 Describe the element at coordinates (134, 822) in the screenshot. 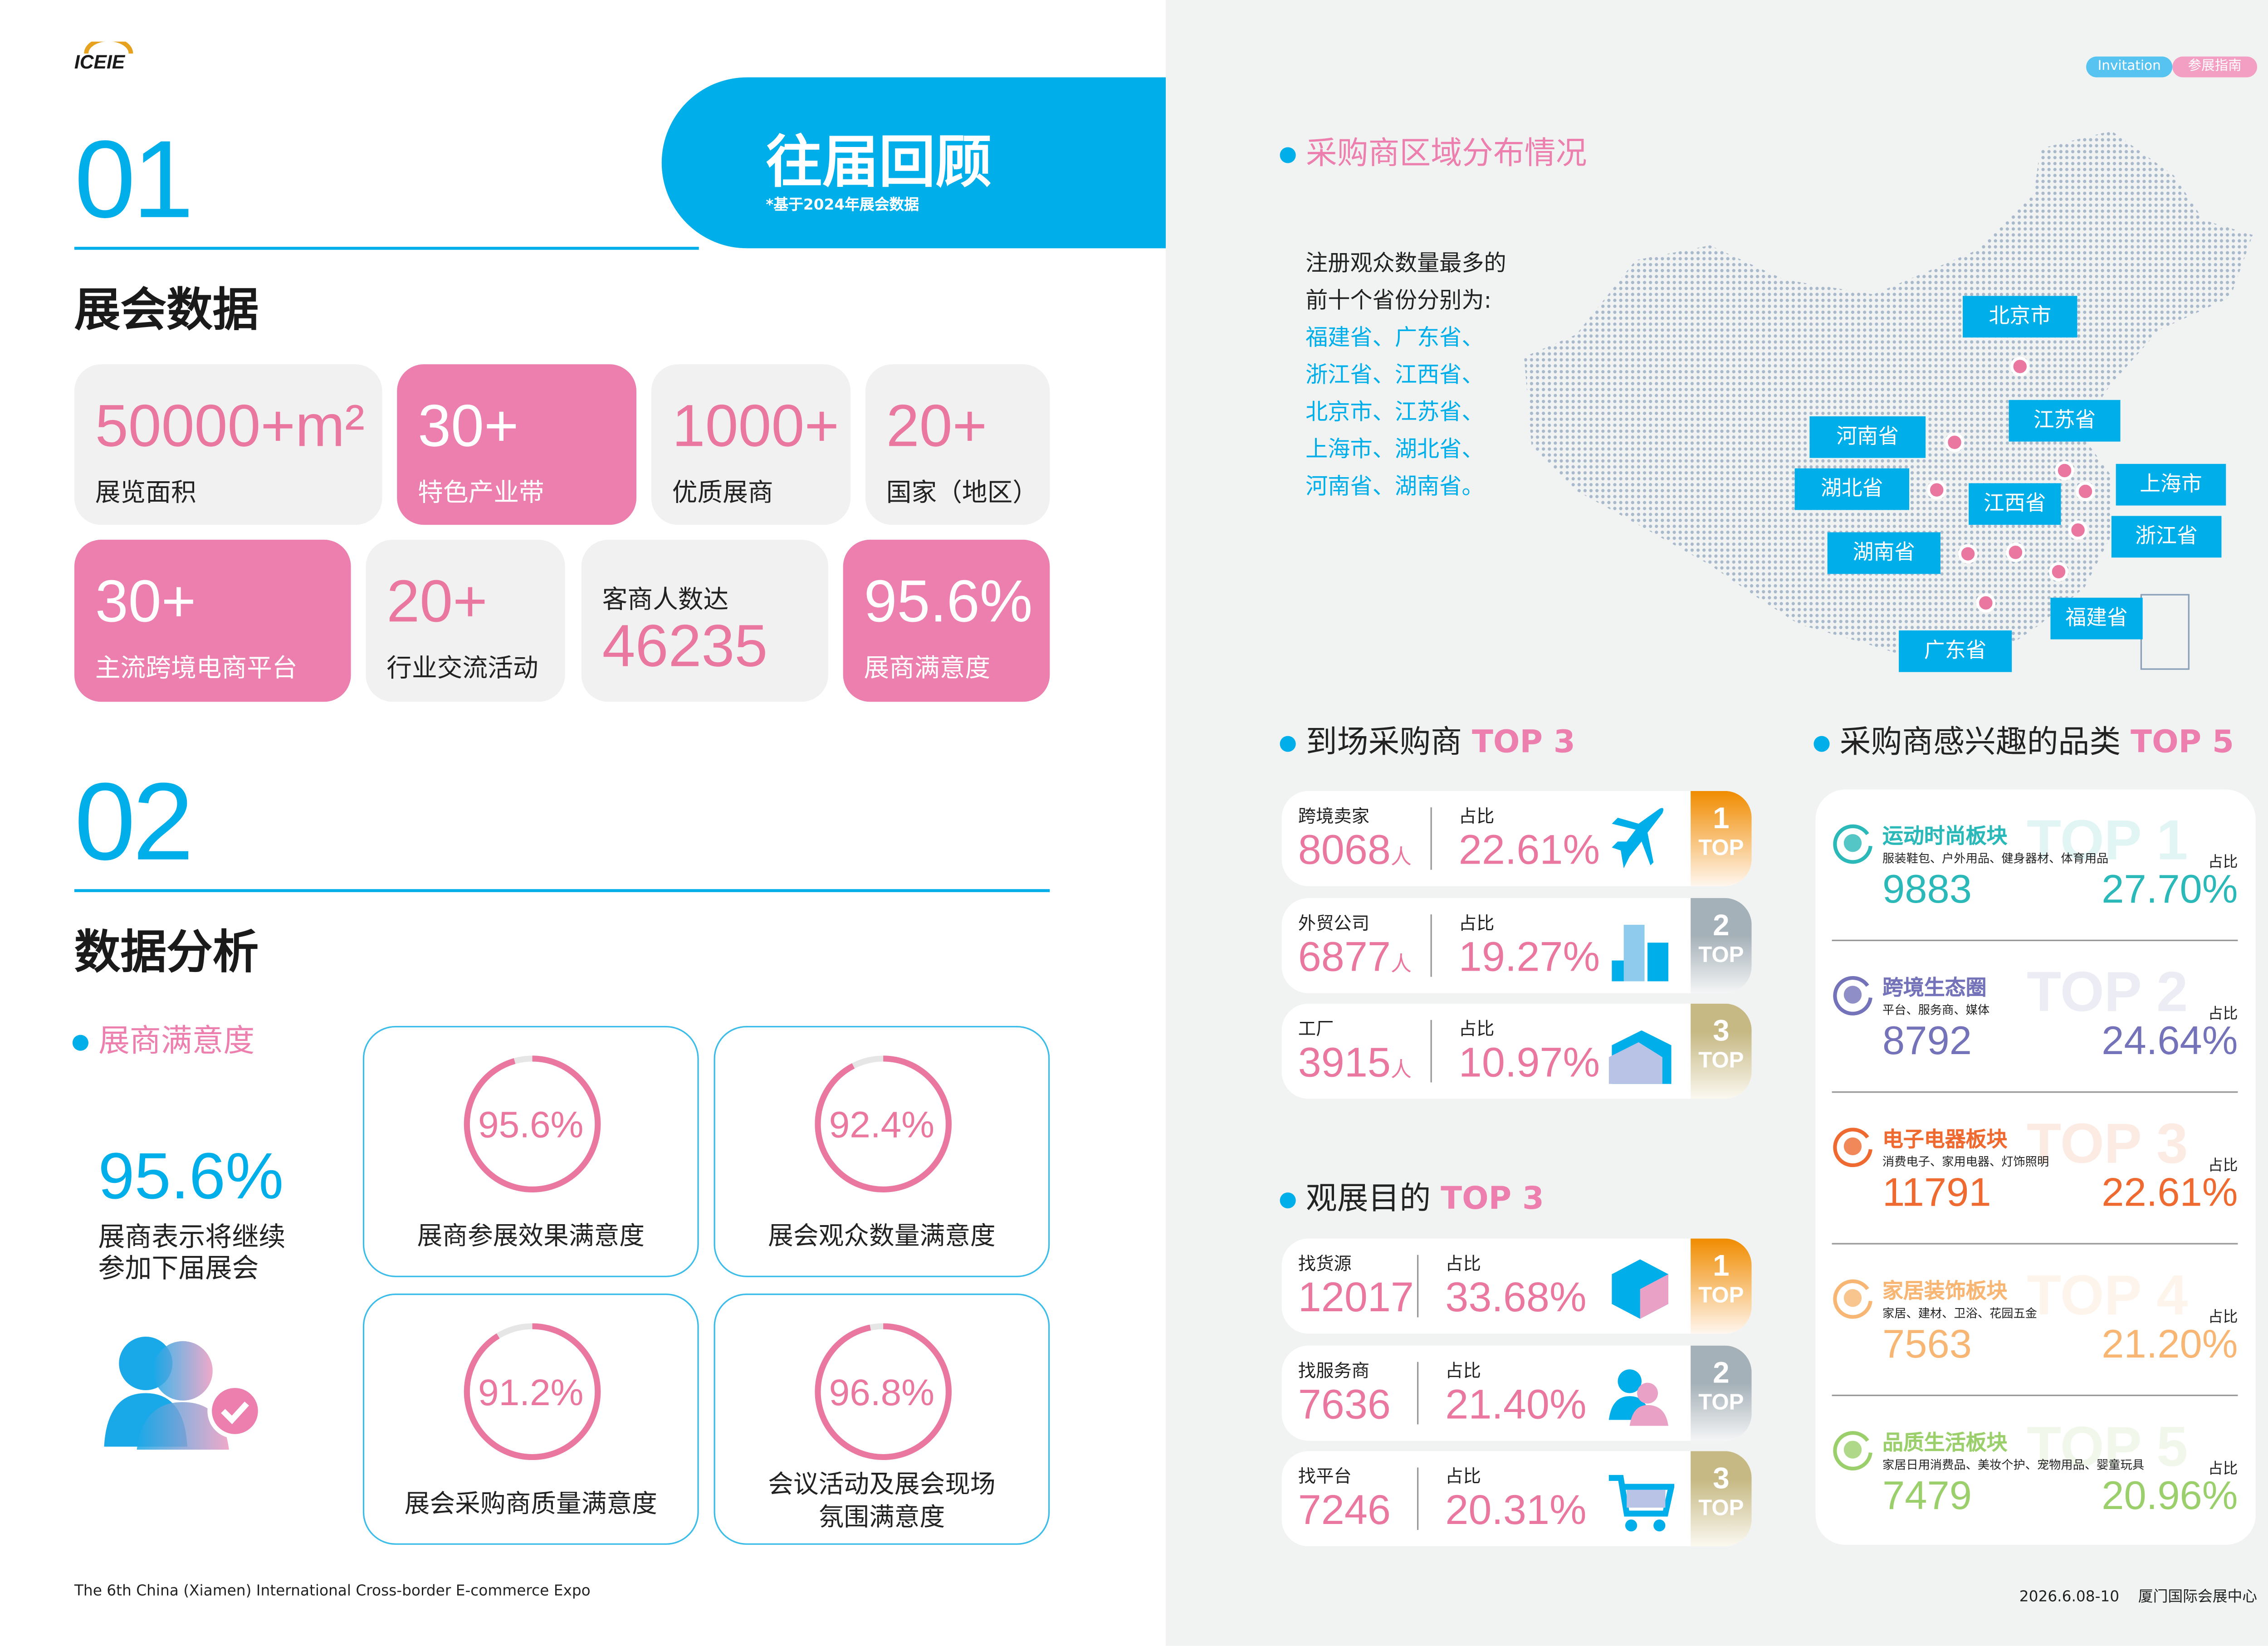

I see `section-number-02: 02` at that location.